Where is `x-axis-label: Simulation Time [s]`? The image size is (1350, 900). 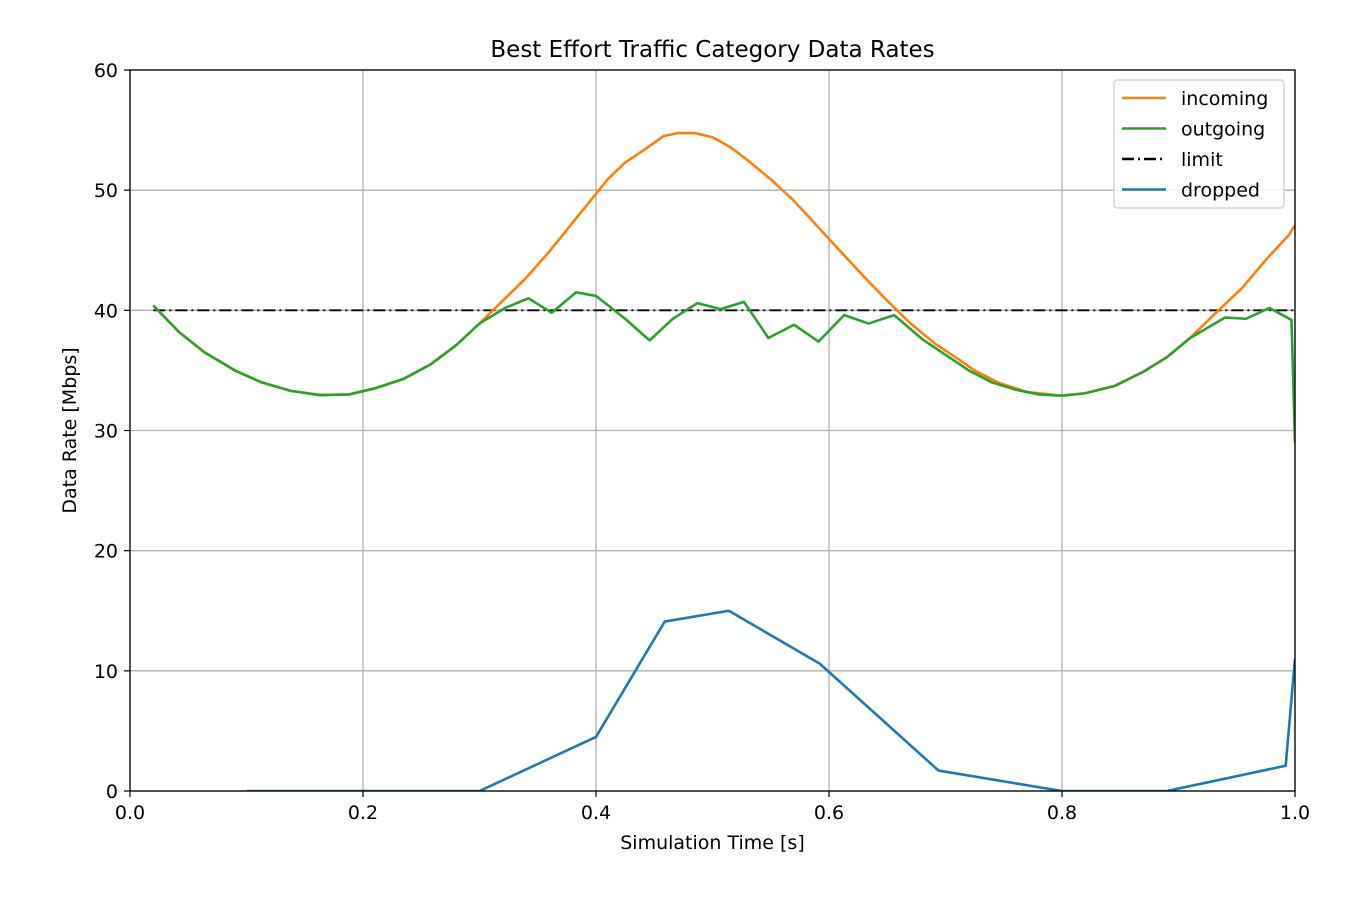
x-axis-label: Simulation Time [s] is located at coordinates (712, 843).